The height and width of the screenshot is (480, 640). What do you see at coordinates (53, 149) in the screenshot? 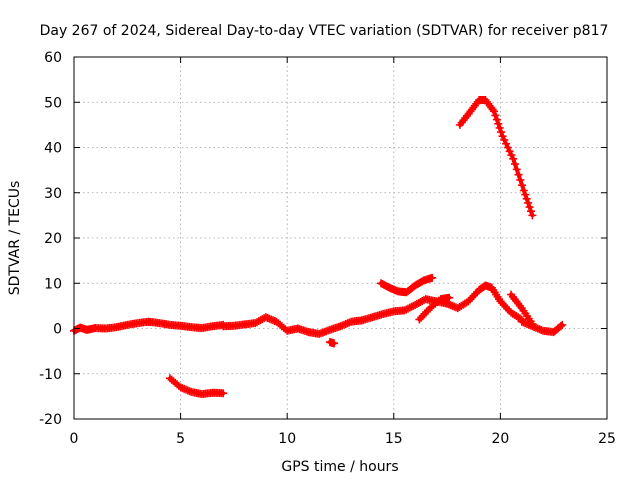
I see `y-tick-label: 40` at bounding box center [53, 149].